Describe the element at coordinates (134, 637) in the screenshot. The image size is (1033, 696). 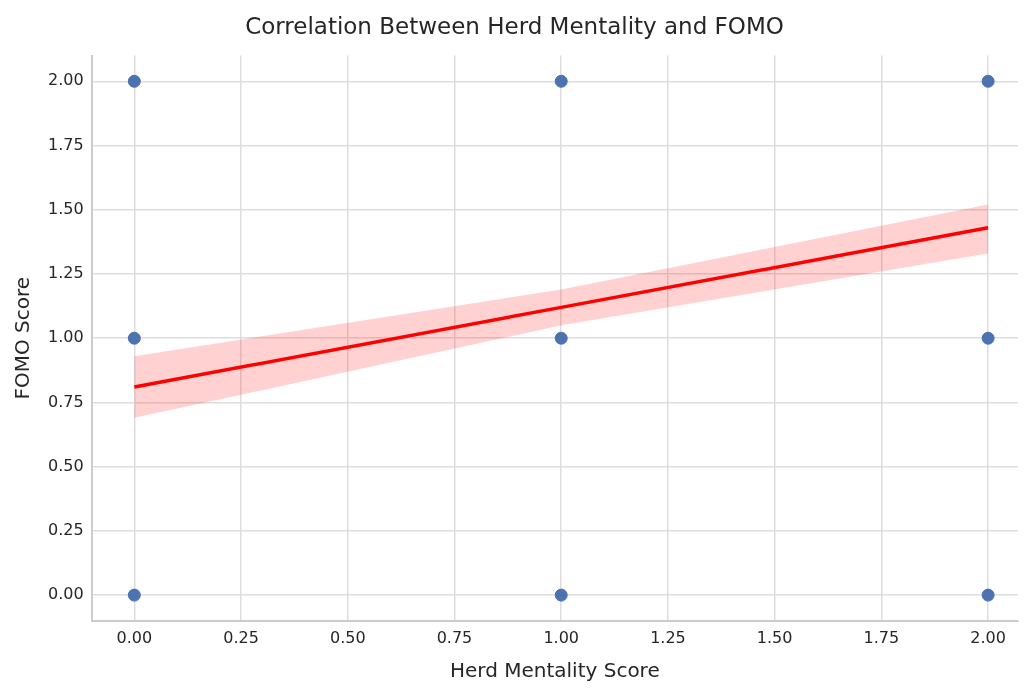
I see `x-tick-label: 0.00` at that location.